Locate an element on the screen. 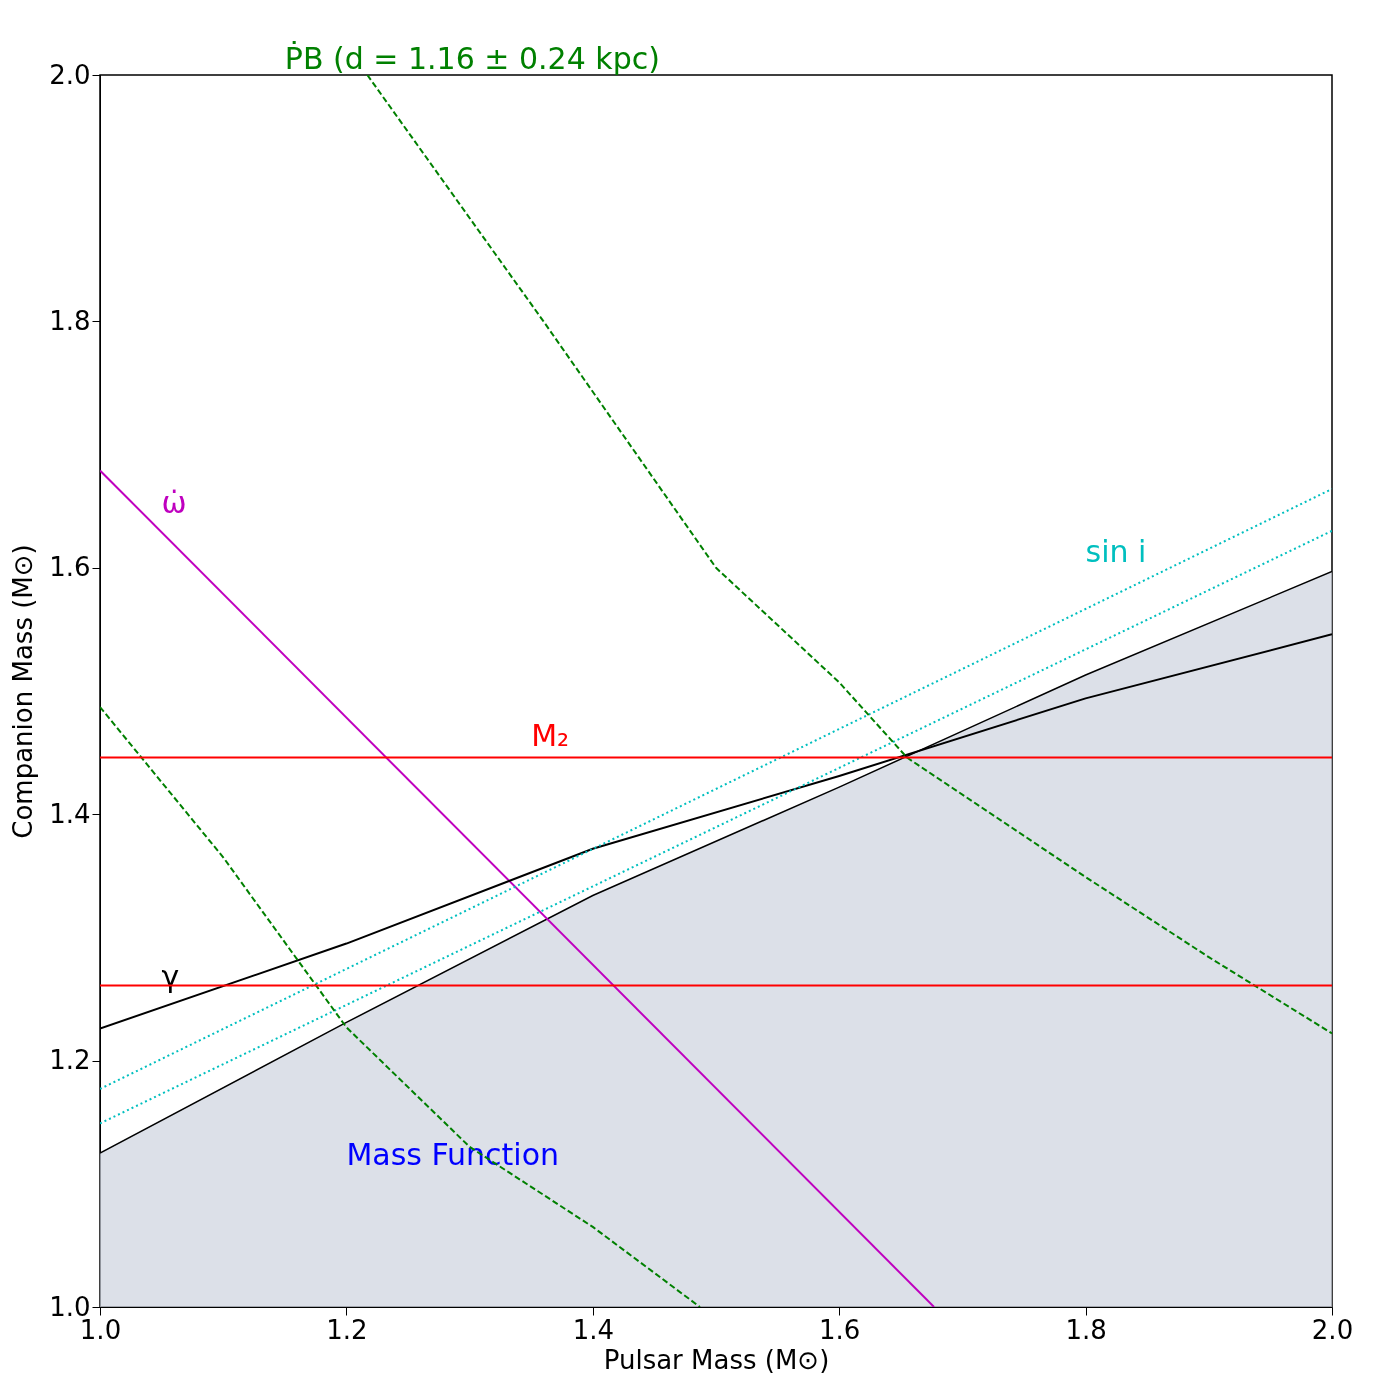  series-label: sin i is located at coordinates (1116, 551).